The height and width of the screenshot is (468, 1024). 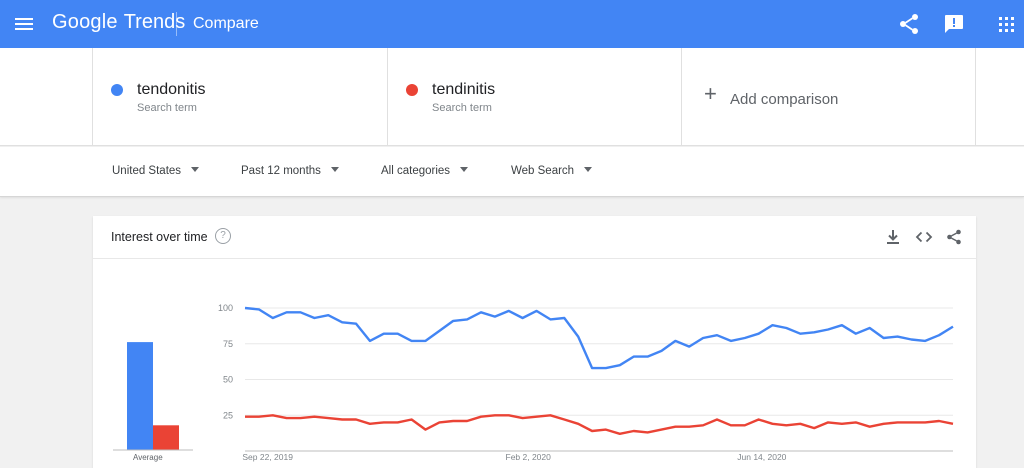 I want to click on filter-search-type-dropdown: Web Search, so click(x=552, y=171).